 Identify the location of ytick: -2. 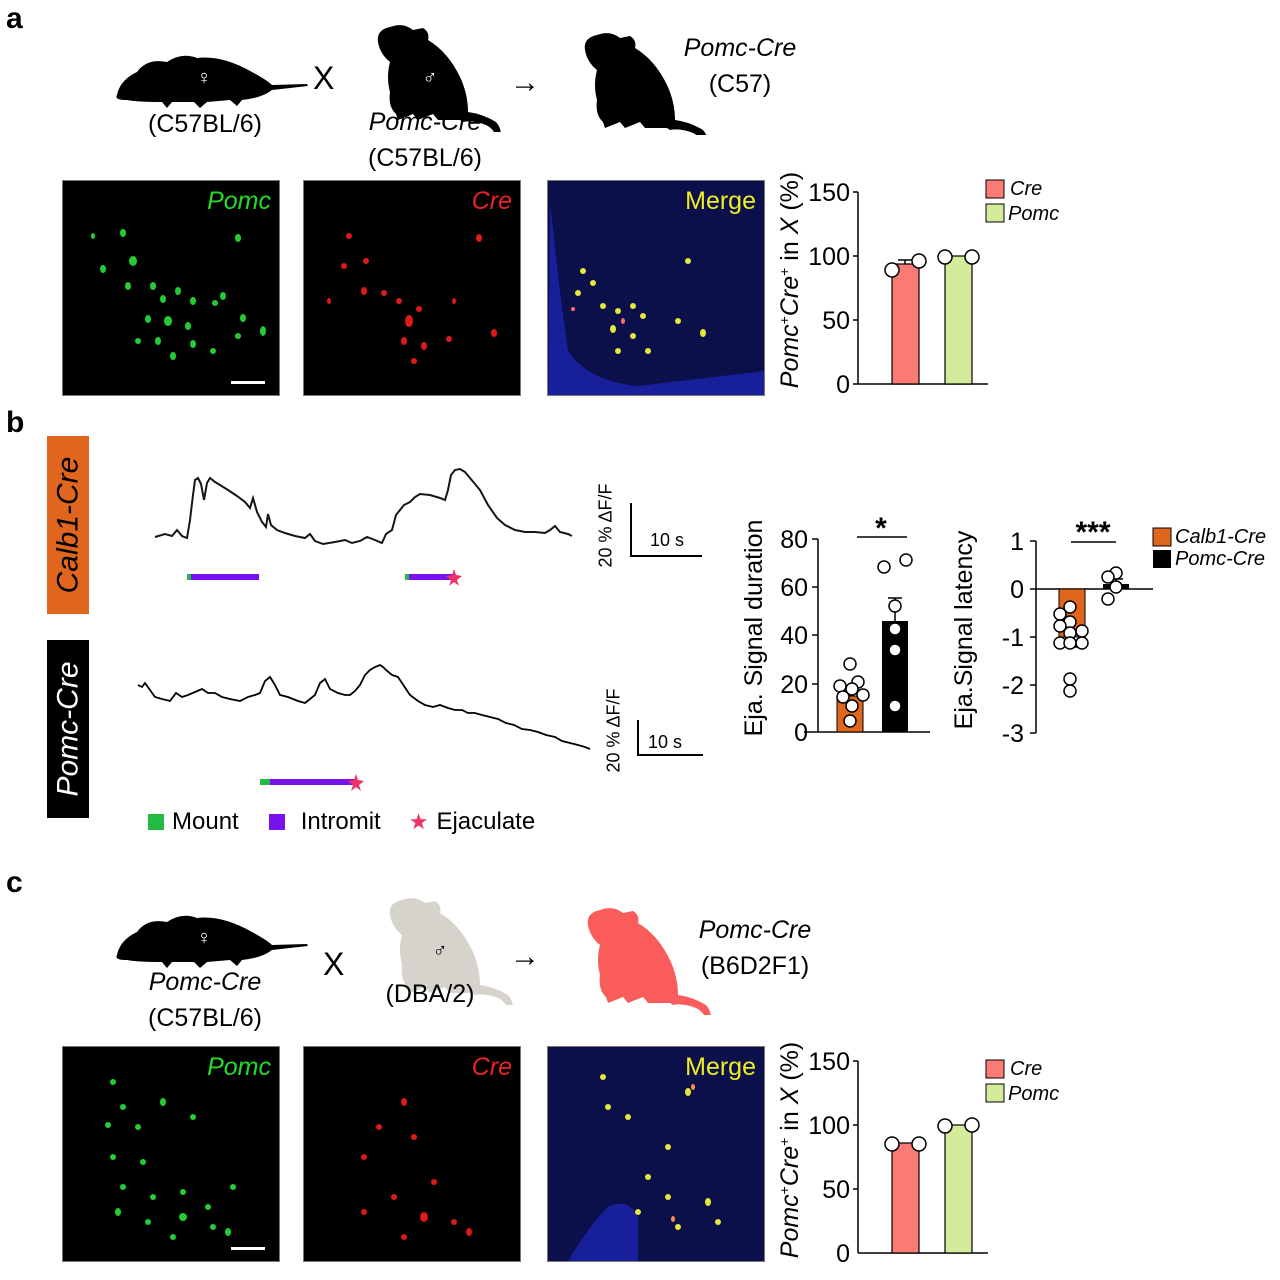
(1013, 686).